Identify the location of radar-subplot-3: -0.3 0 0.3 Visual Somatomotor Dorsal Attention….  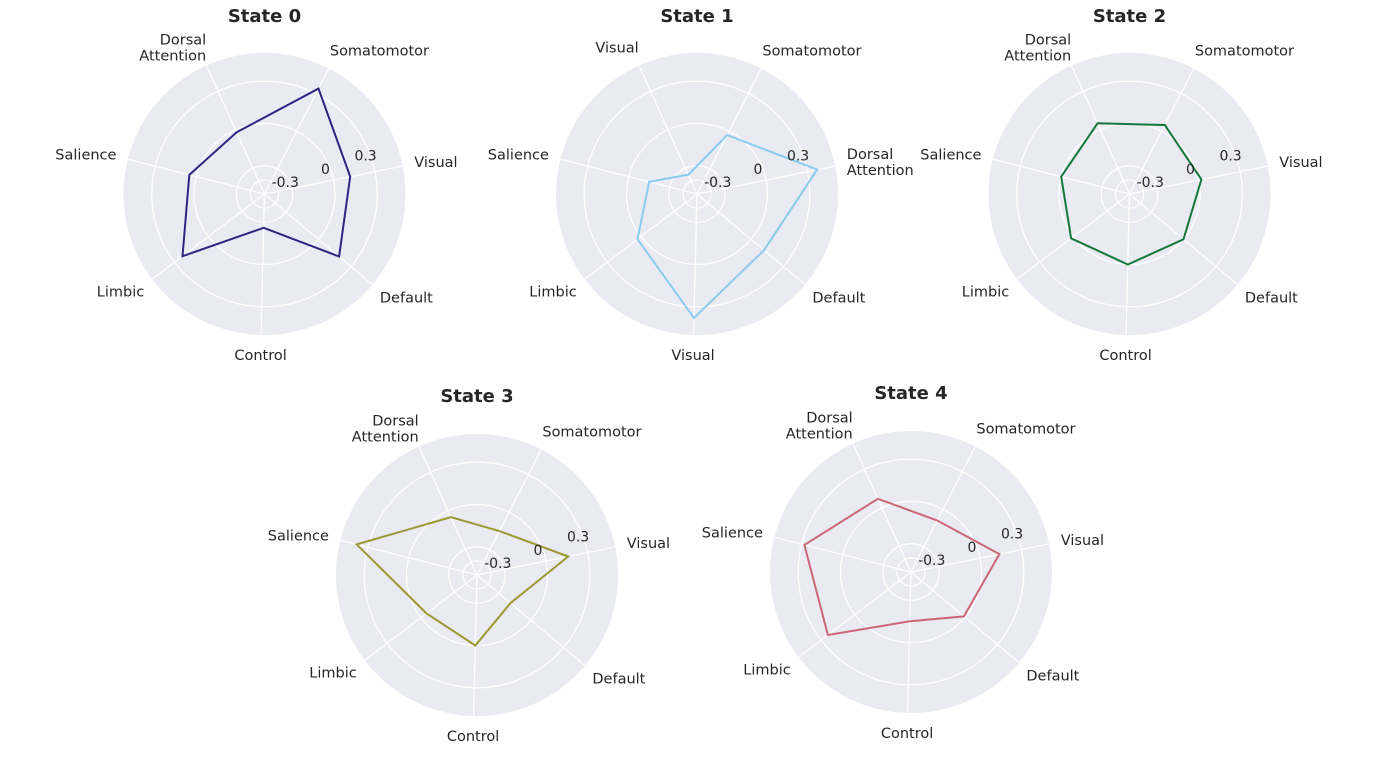
(469, 565).